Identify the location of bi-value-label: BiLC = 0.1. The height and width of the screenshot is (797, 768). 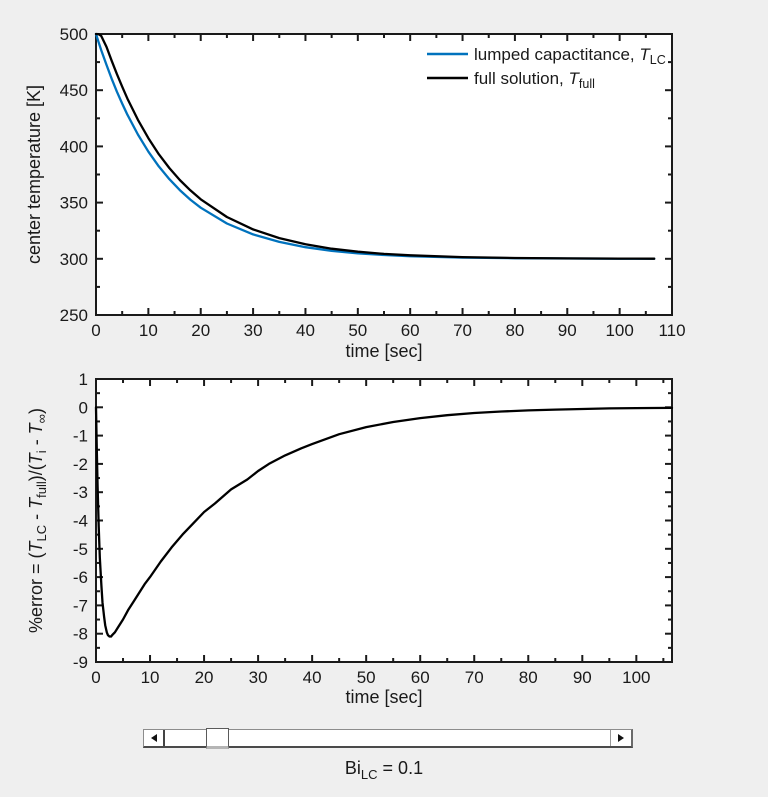
(384, 770).